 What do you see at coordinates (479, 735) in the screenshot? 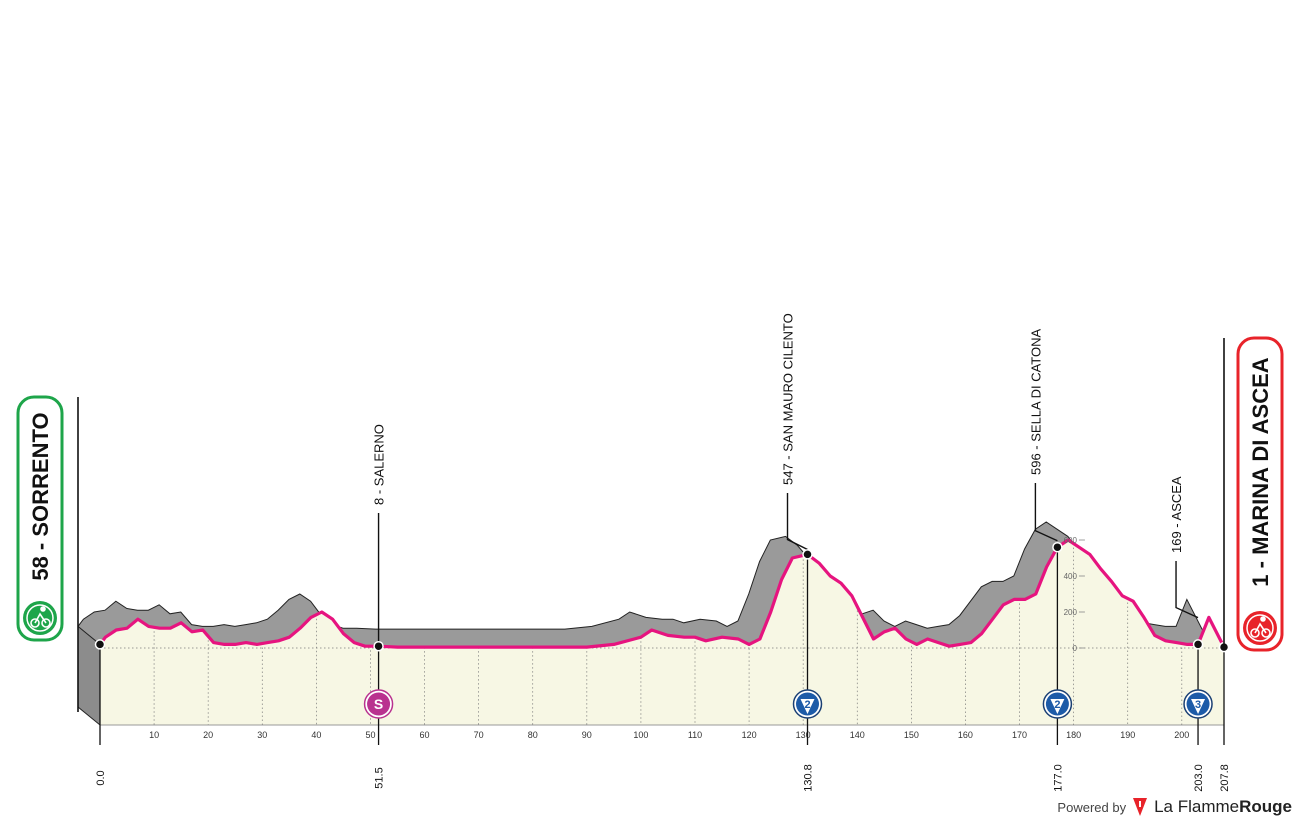
I see `x-tick-label: 70` at bounding box center [479, 735].